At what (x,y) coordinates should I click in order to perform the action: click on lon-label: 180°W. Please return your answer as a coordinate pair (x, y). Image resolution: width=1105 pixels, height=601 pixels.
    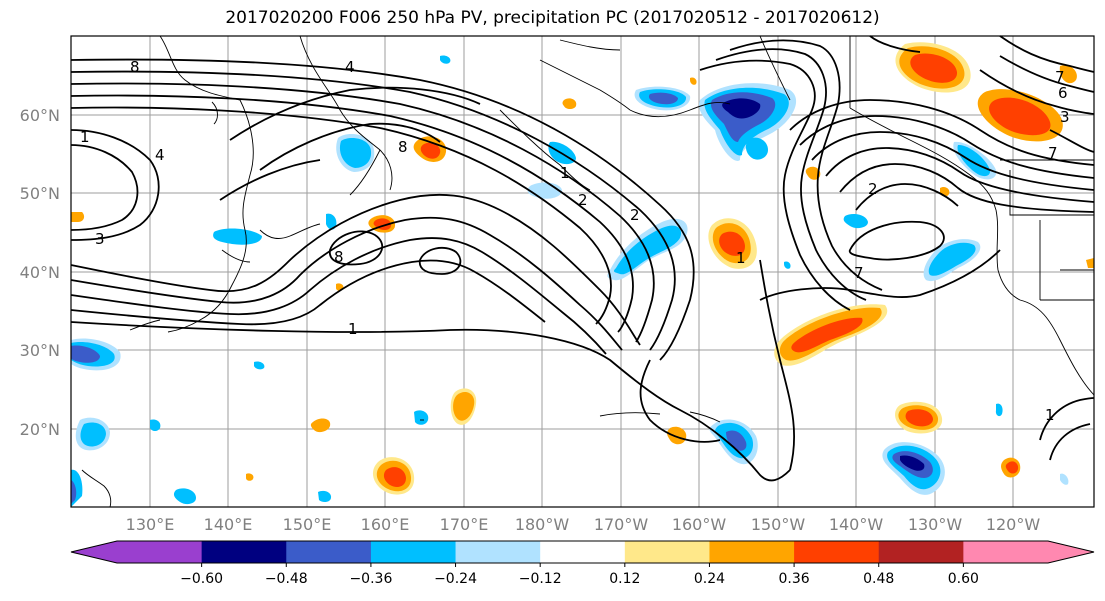
    Looking at the image, I should click on (542, 524).